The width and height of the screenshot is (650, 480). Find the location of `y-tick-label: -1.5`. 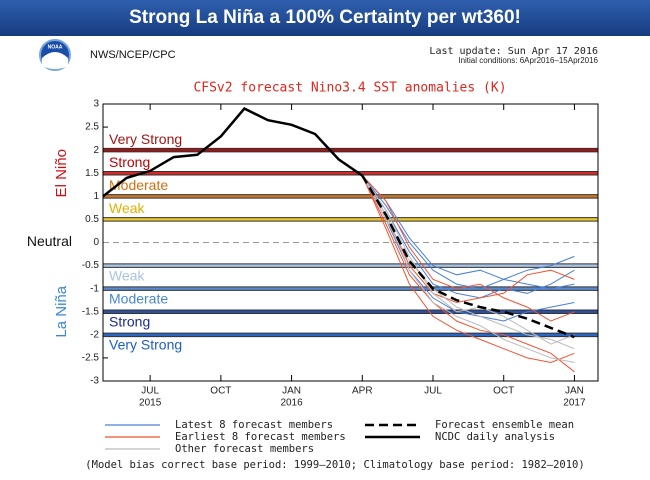

y-tick-label: -1.5 is located at coordinates (91, 311).